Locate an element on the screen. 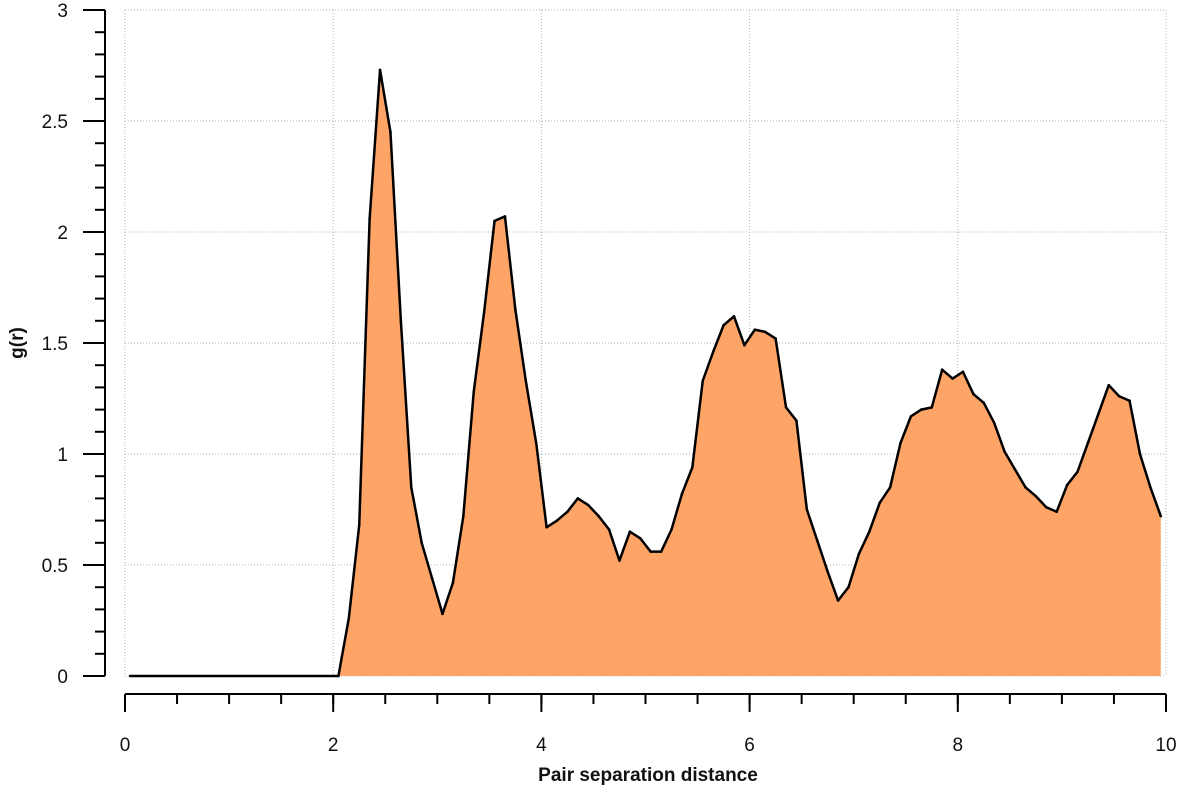 The image size is (1181, 787). x-axis-title: Pair separation distance is located at coordinates (648, 775).